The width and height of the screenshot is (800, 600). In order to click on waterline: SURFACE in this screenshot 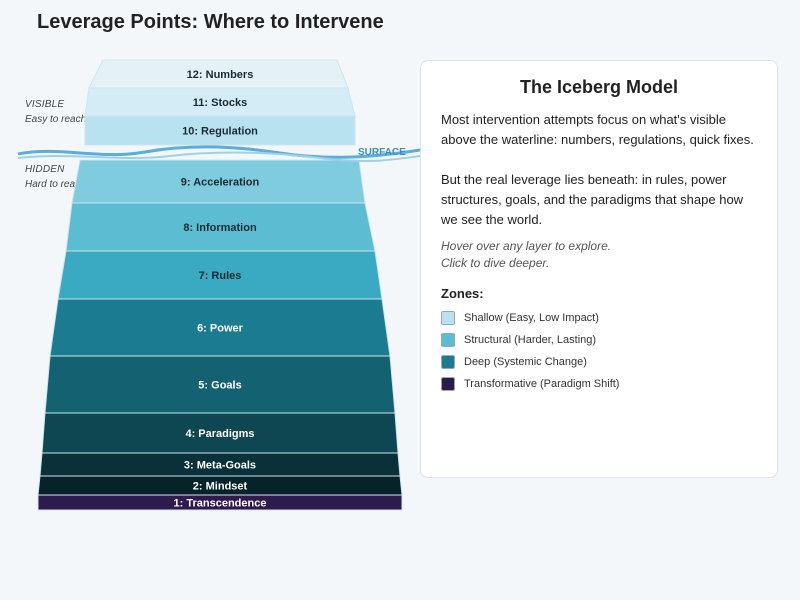, I will do `click(218, 154)`.